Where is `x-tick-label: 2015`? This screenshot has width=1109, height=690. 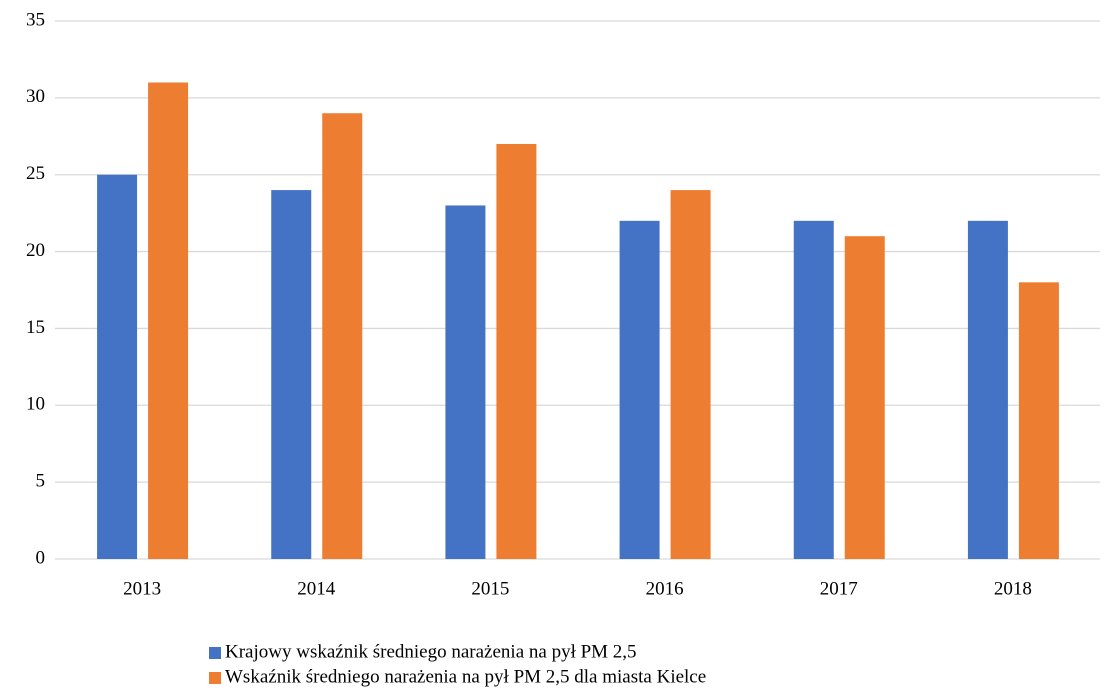
x-tick-label: 2015 is located at coordinates (490, 588).